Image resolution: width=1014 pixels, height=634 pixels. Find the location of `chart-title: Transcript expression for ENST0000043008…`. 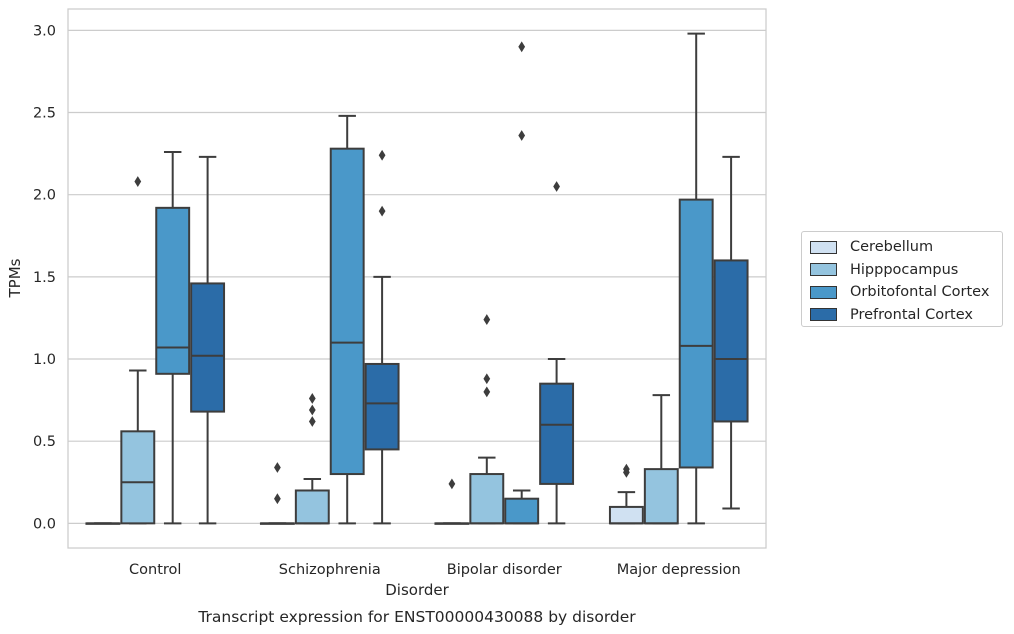

chart-title: Transcript expression for ENST0000043008… is located at coordinates (416, 617).